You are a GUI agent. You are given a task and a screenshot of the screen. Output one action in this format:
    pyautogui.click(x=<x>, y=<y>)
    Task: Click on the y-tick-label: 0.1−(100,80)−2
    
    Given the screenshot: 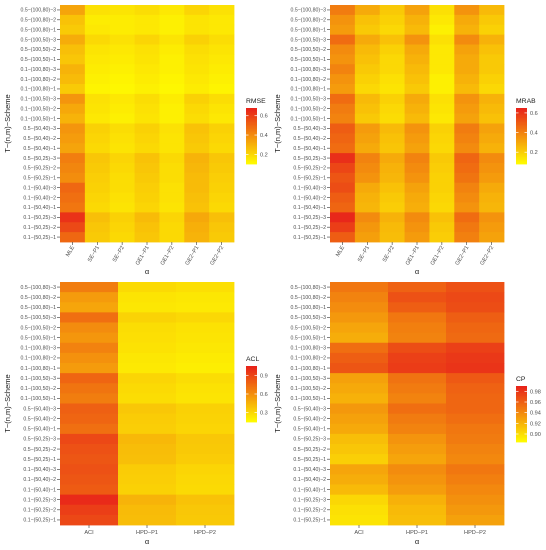 What is the action you would take?
    pyautogui.click(x=309, y=359)
    